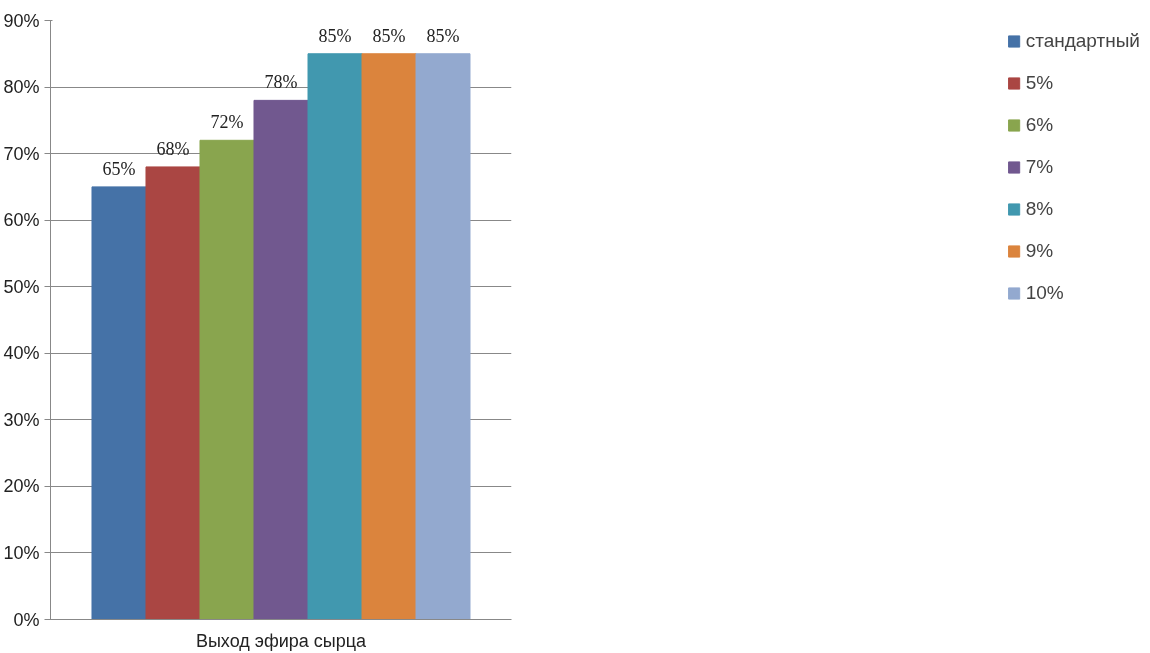  Describe the element at coordinates (1039, 251) in the screenshot. I see `legend-label: 9%` at that location.